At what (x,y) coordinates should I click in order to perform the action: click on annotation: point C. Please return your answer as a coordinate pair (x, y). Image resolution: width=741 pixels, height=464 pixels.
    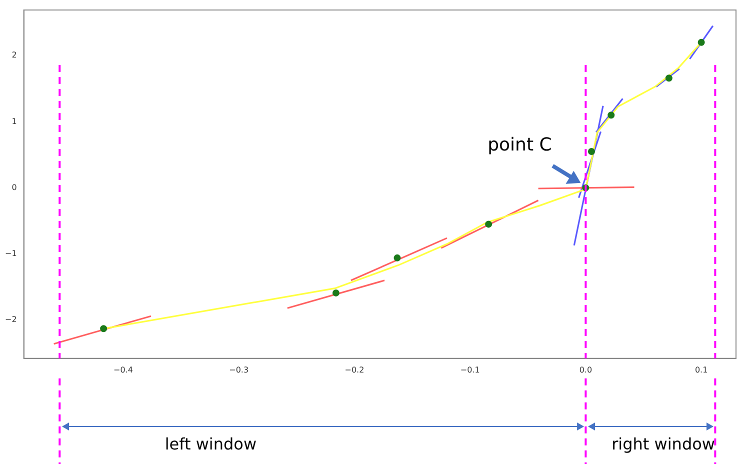
    Looking at the image, I should click on (520, 145).